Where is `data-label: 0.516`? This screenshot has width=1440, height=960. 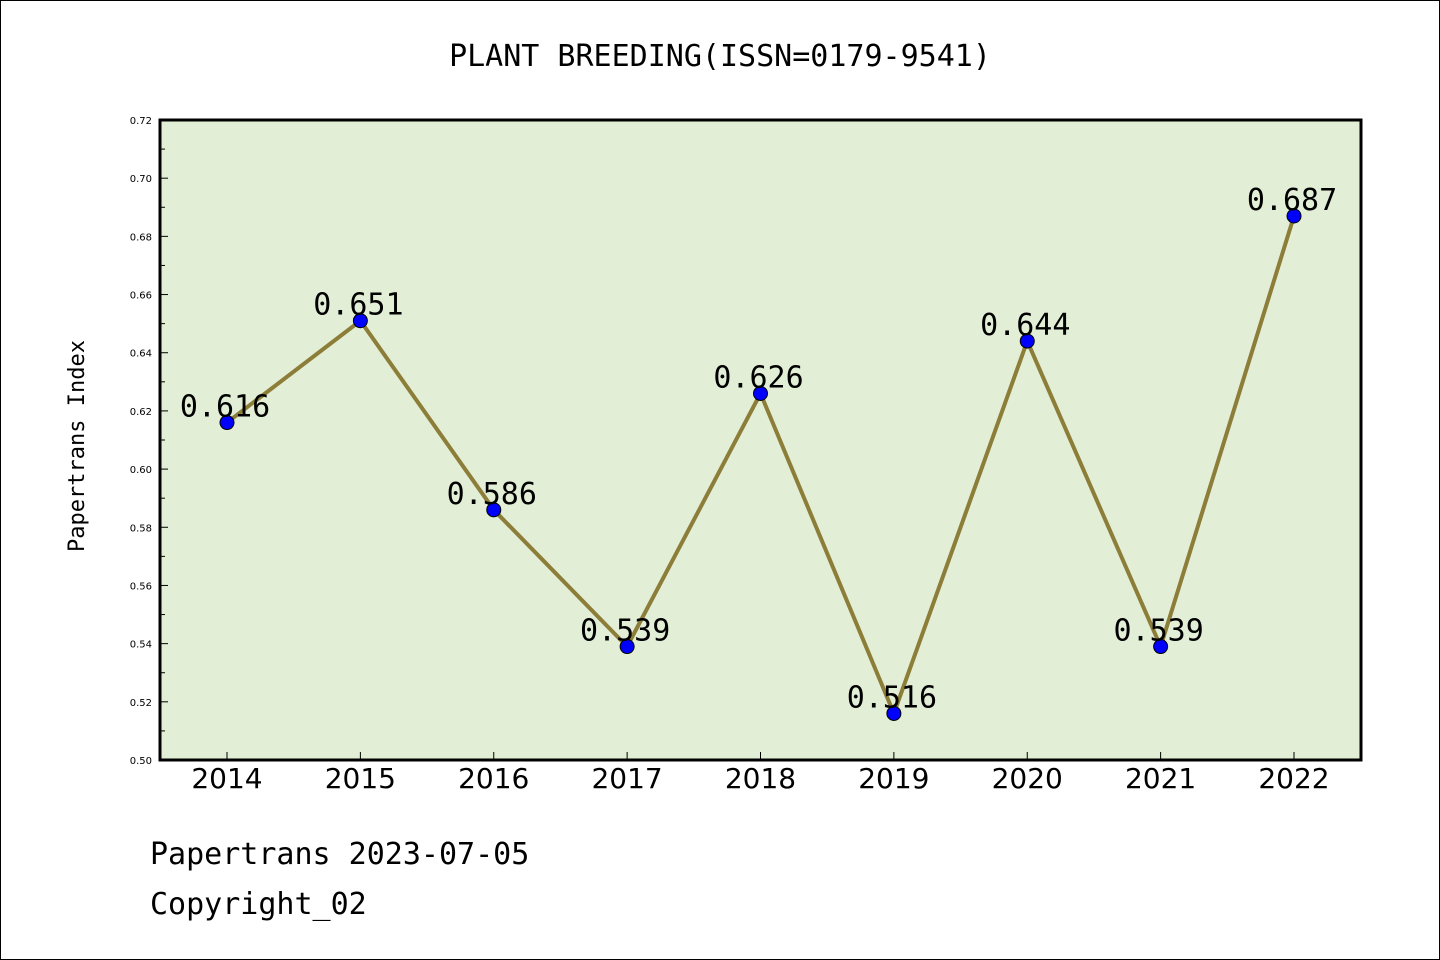
data-label: 0.516 is located at coordinates (892, 697).